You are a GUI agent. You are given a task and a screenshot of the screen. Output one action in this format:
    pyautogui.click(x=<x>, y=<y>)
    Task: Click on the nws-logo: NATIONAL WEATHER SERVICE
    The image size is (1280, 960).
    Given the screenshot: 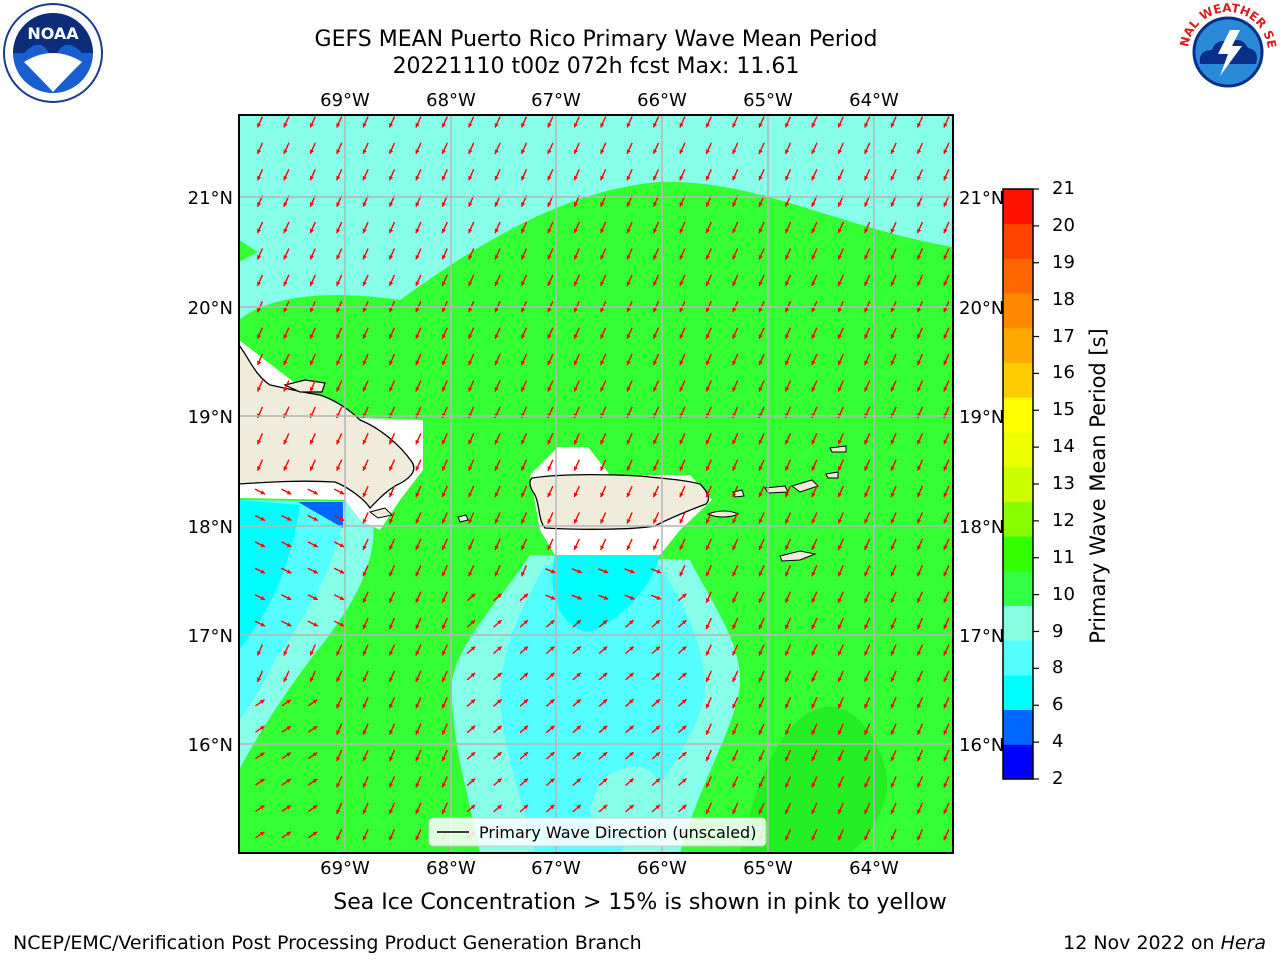 What is the action you would take?
    pyautogui.click(x=1228, y=51)
    